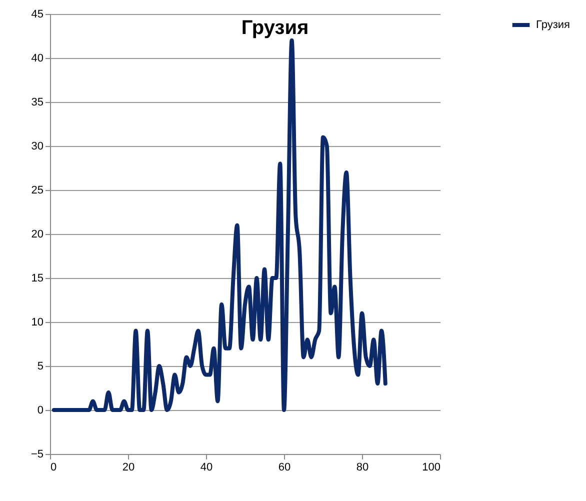 The image size is (586, 501). Describe the element at coordinates (53, 468) in the screenshot. I see `x-tick-label: 0` at that location.